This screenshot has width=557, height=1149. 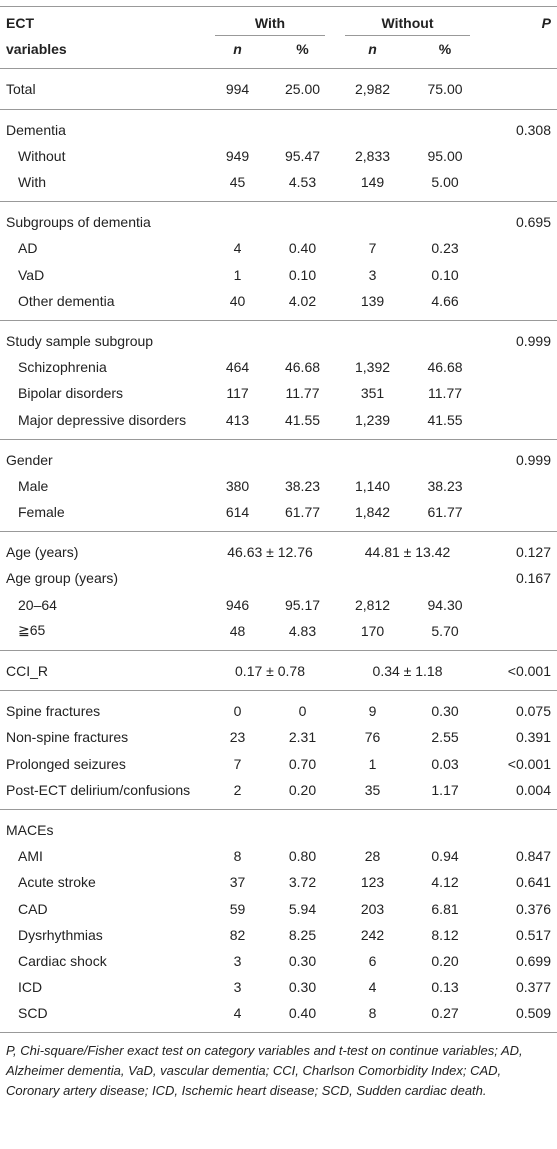 I want to click on value-cell: 0.03, so click(x=445, y=763).